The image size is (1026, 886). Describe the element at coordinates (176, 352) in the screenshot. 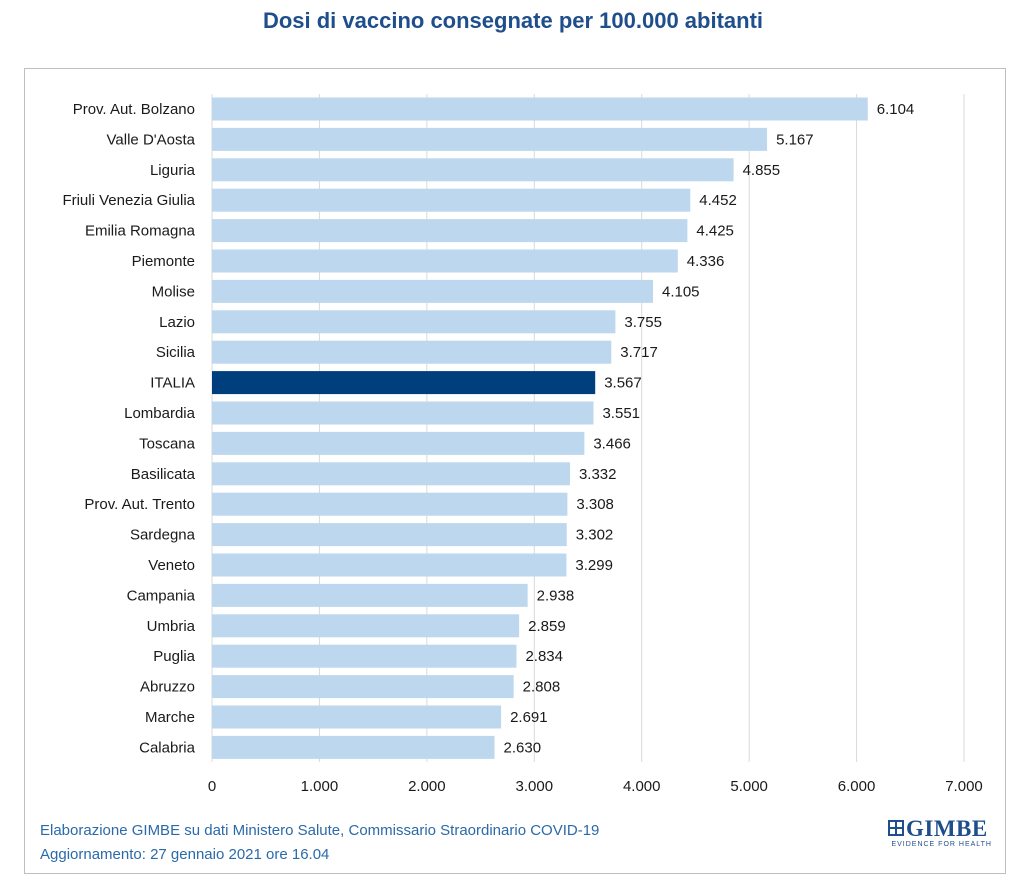

I see `category-label: Sicilia` at that location.